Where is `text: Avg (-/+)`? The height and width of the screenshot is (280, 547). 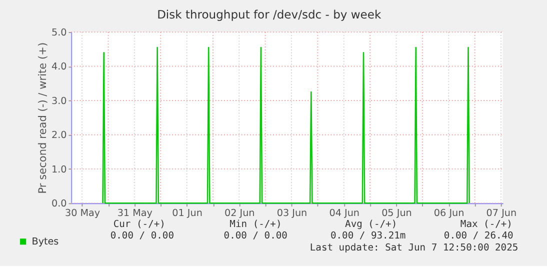 text: Avg (-/+) is located at coordinates (371, 224).